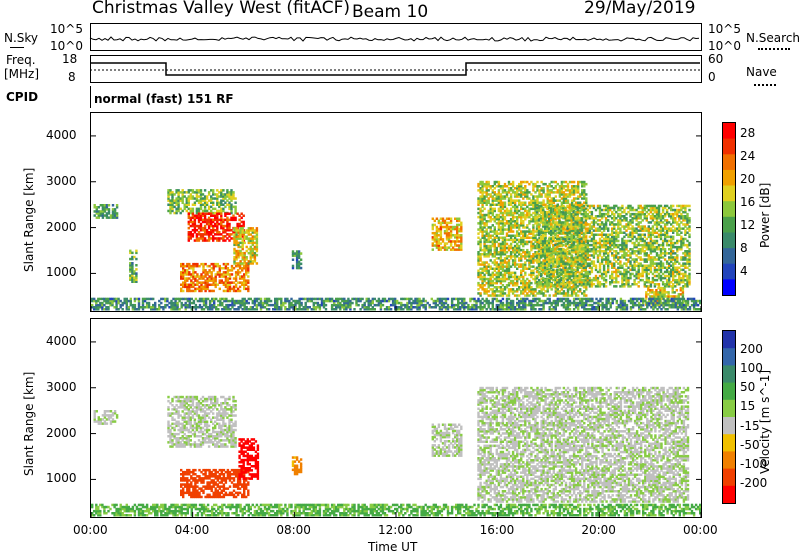 The height and width of the screenshot is (554, 800). What do you see at coordinates (164, 99) in the screenshot?
I see `cpid-value: normal (fast) 151 RF` at bounding box center [164, 99].